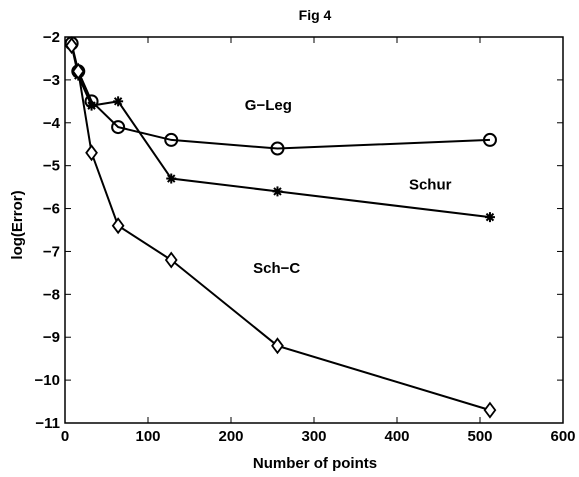 The image size is (579, 477). Describe the element at coordinates (562, 436) in the screenshot. I see `x-tick-label: 600` at that location.